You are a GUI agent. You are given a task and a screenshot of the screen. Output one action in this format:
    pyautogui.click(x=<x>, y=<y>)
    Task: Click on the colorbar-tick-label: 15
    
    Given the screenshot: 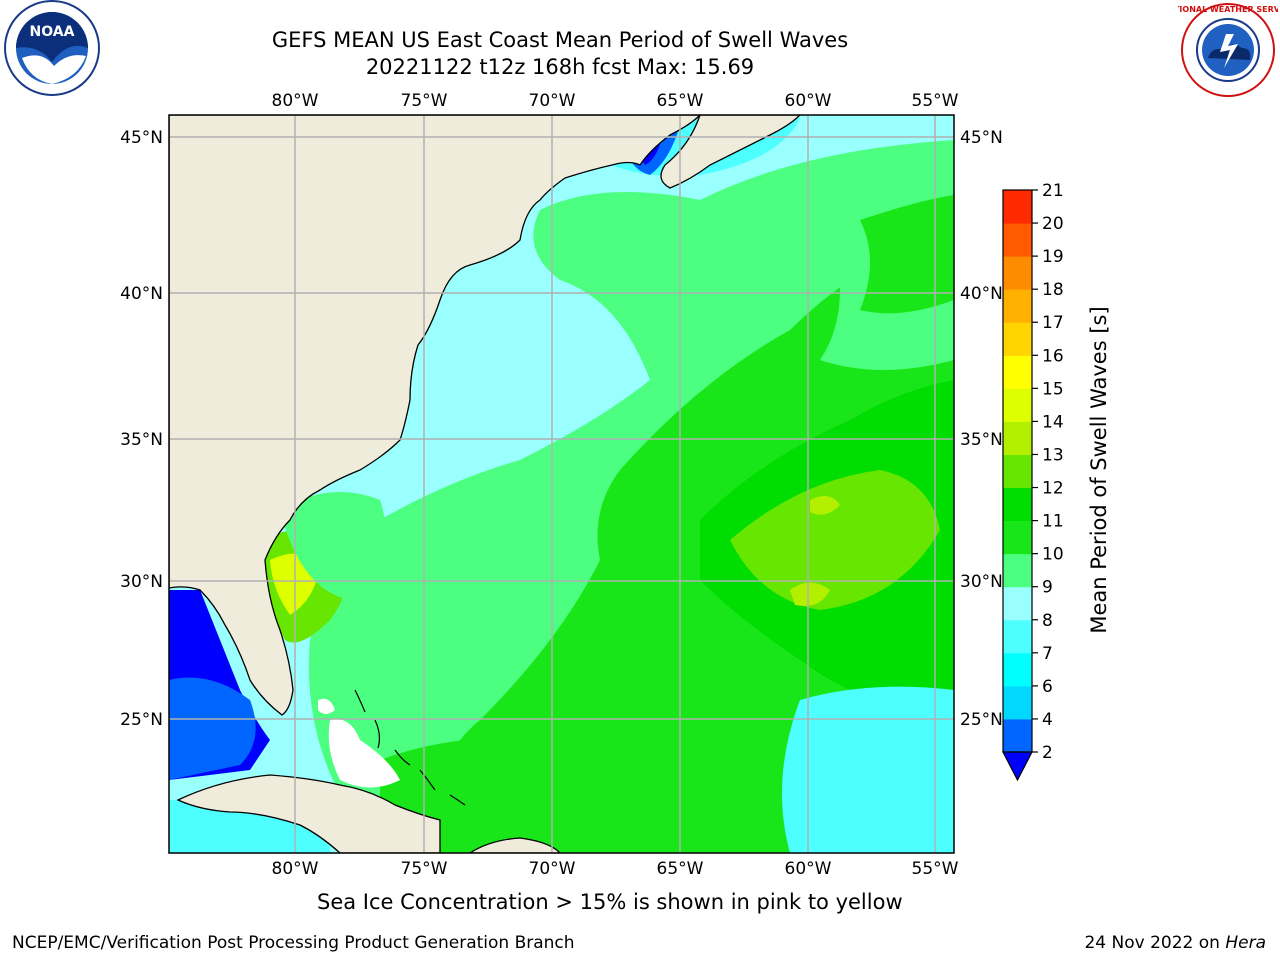 What is the action you would take?
    pyautogui.click(x=1053, y=389)
    